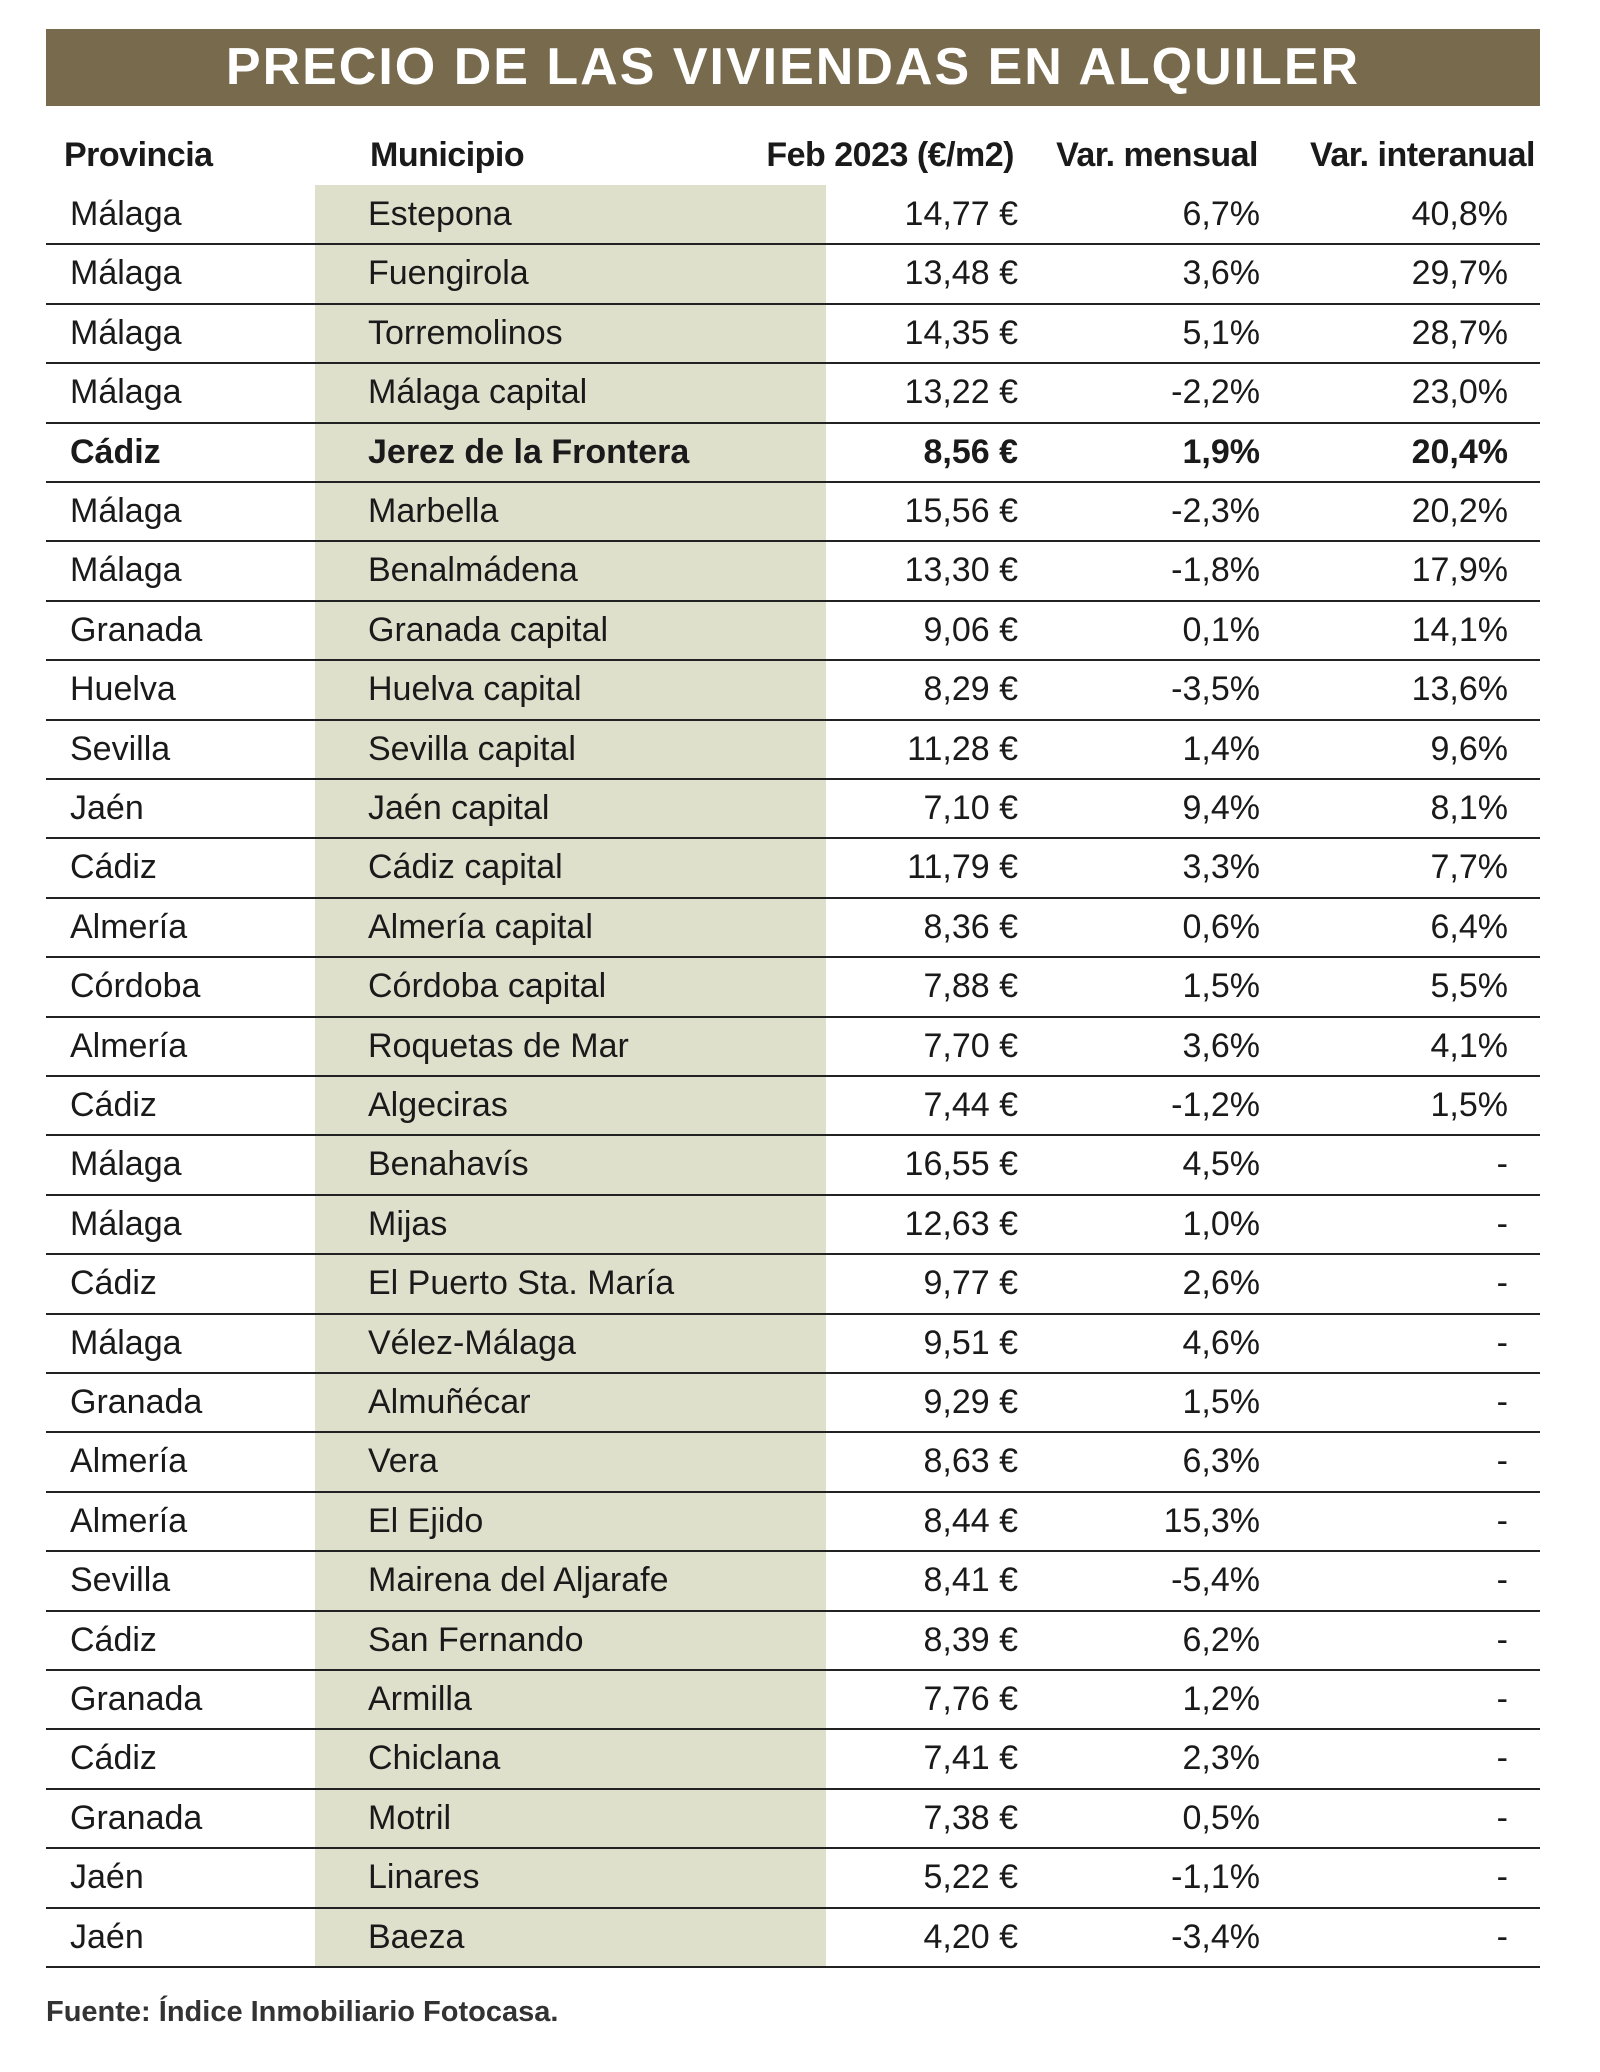  I want to click on table-cell: 15,56 €, so click(961, 511).